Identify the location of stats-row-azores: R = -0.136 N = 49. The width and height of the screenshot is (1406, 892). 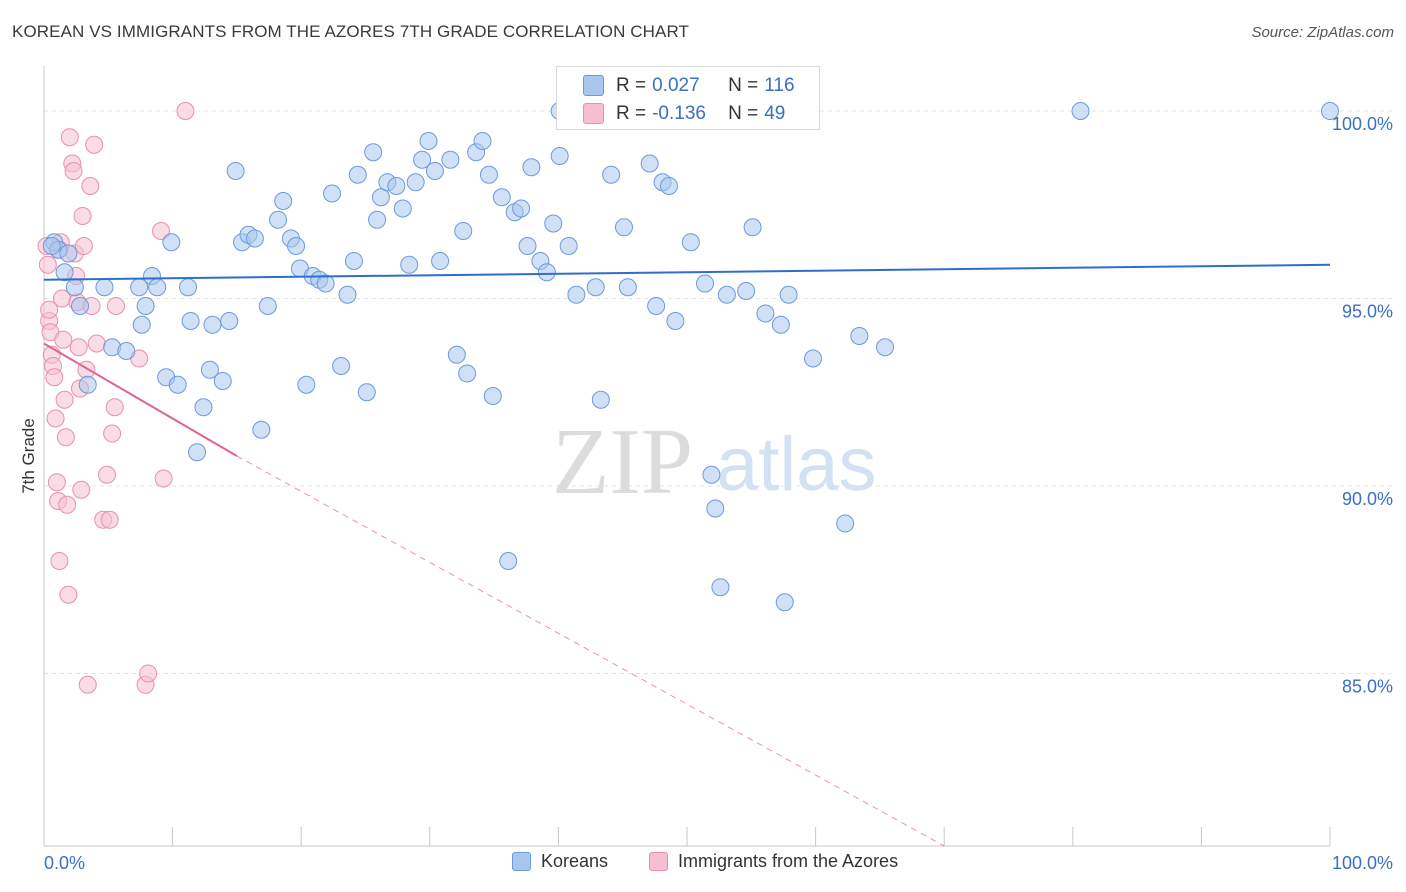
(671, 113).